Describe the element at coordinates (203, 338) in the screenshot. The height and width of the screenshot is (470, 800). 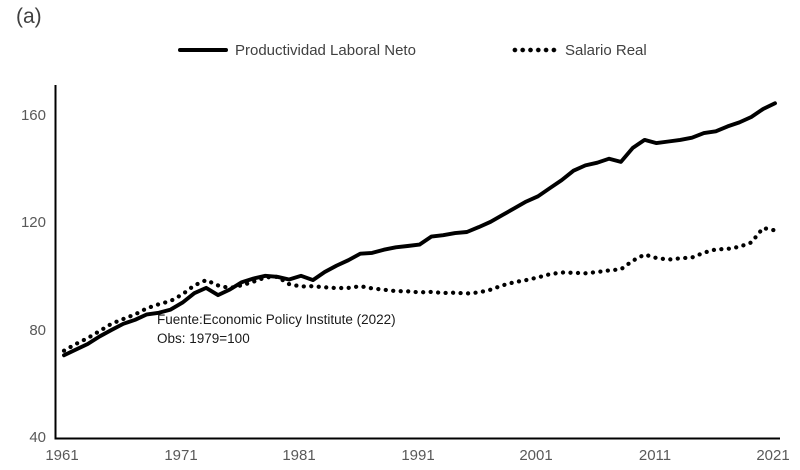
I see `annotation-obs: Obs: 1979=100` at that location.